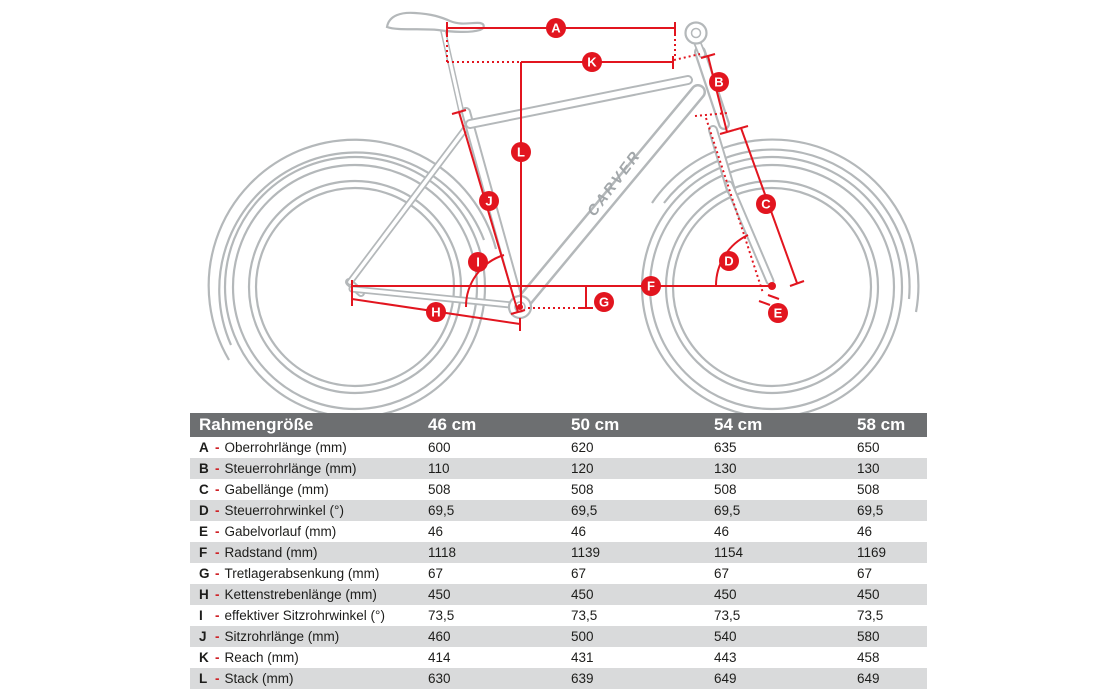 Image resolution: width=1119 pixels, height=689 pixels. I want to click on table-header-label: Rahmengröße, so click(256, 424).